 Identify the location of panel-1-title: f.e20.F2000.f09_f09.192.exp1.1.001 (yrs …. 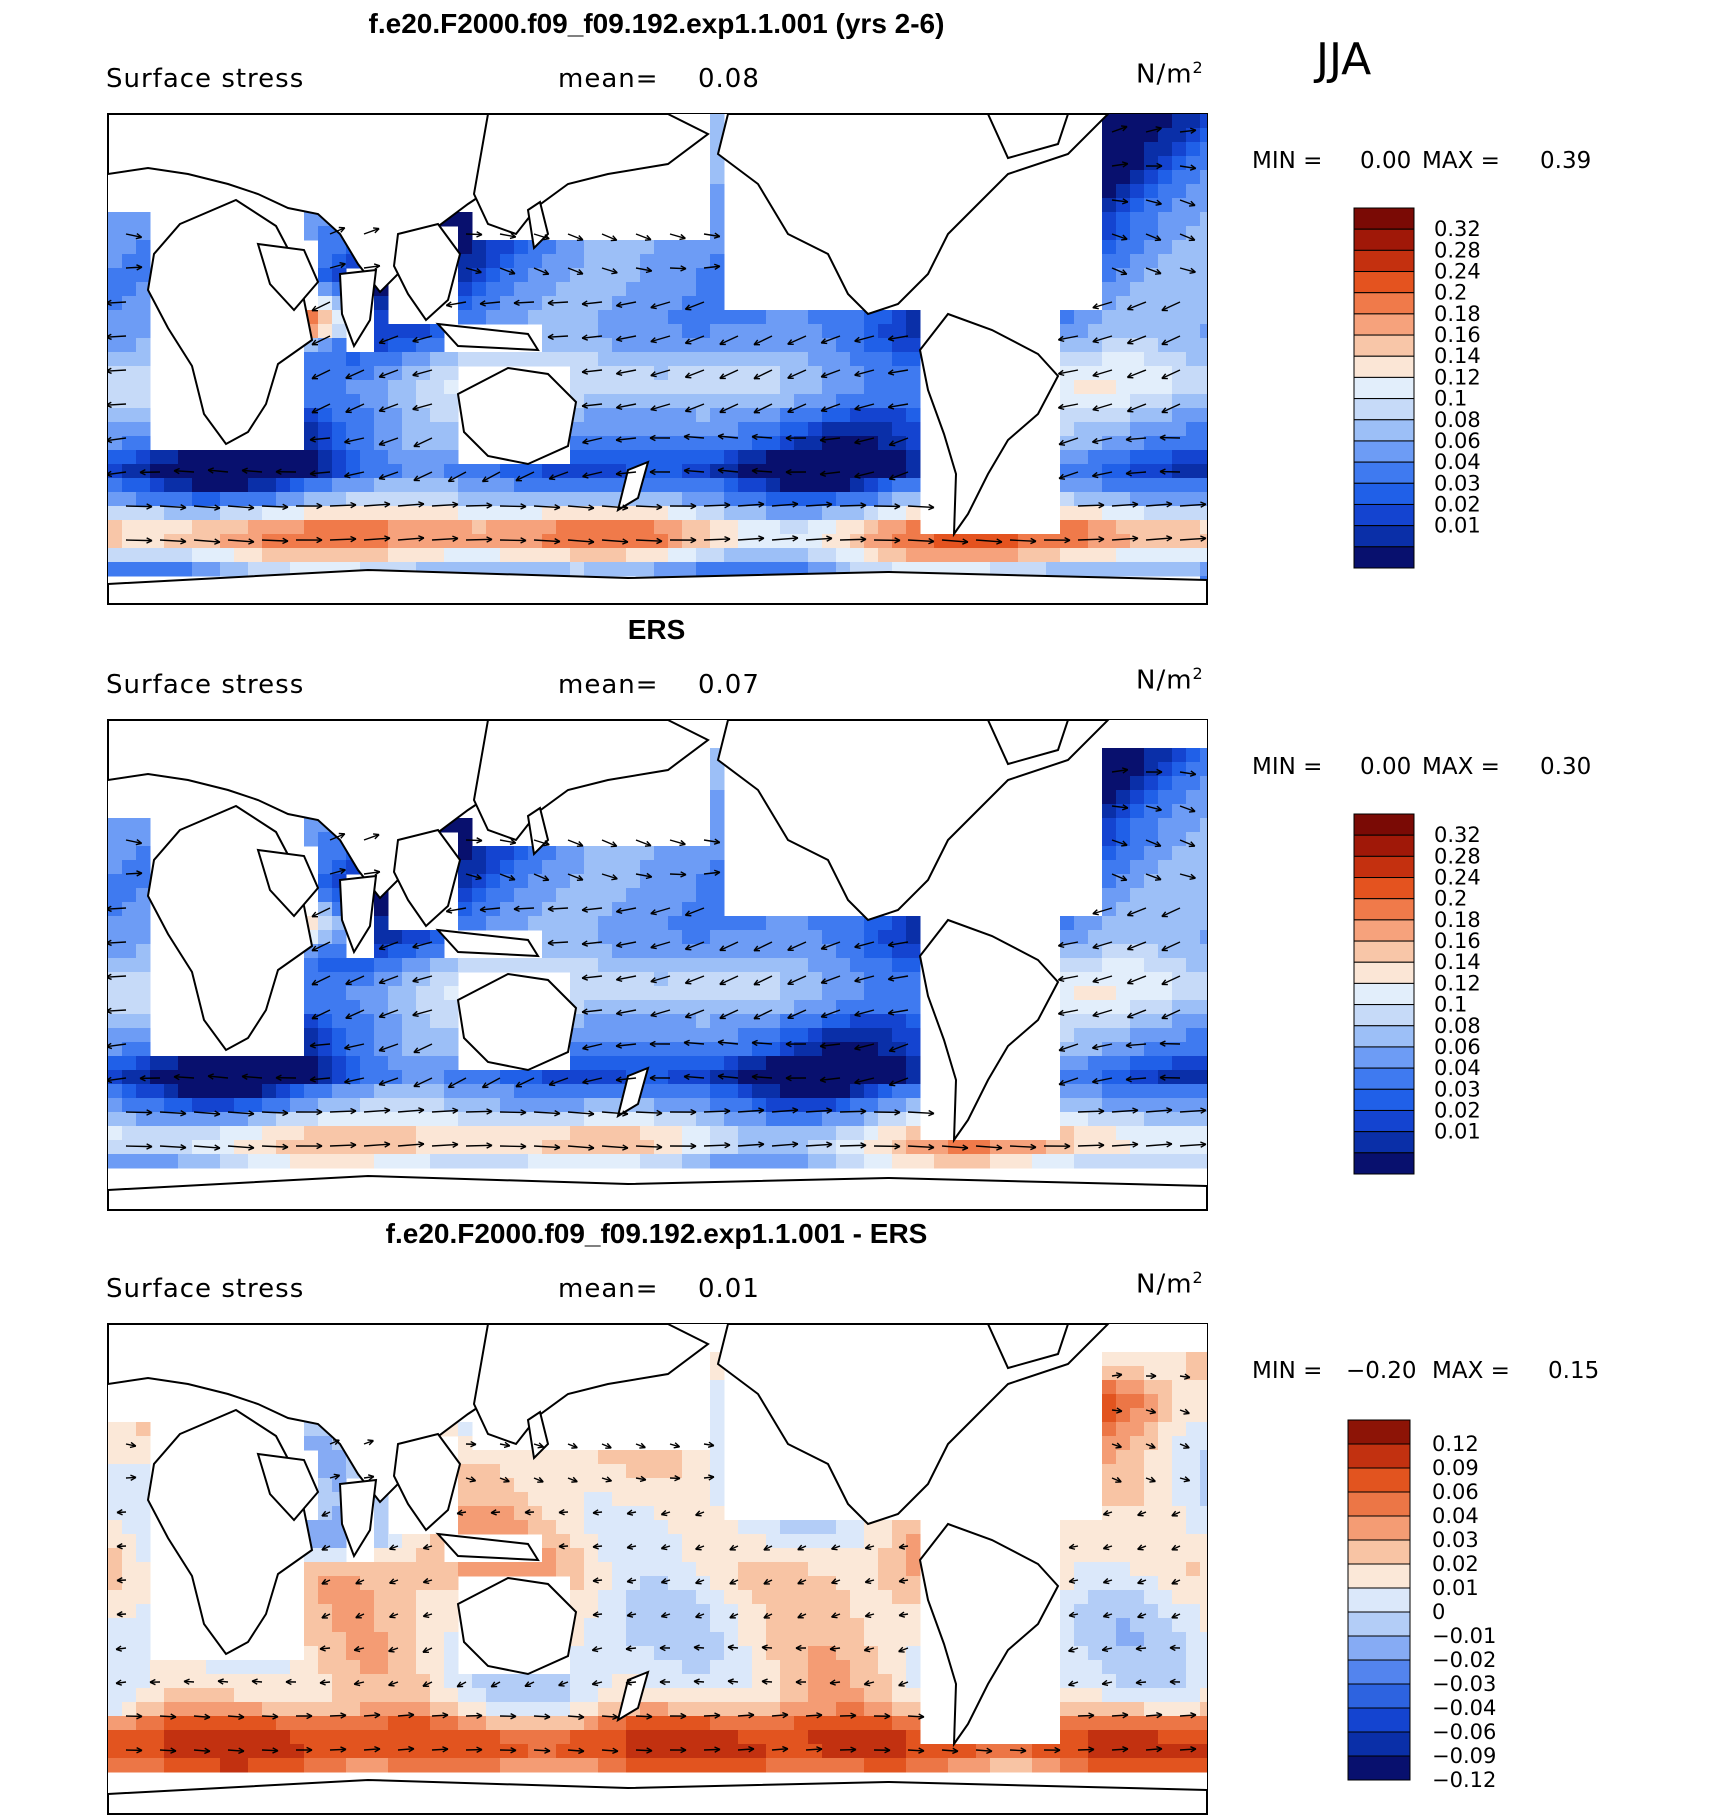
(656, 23).